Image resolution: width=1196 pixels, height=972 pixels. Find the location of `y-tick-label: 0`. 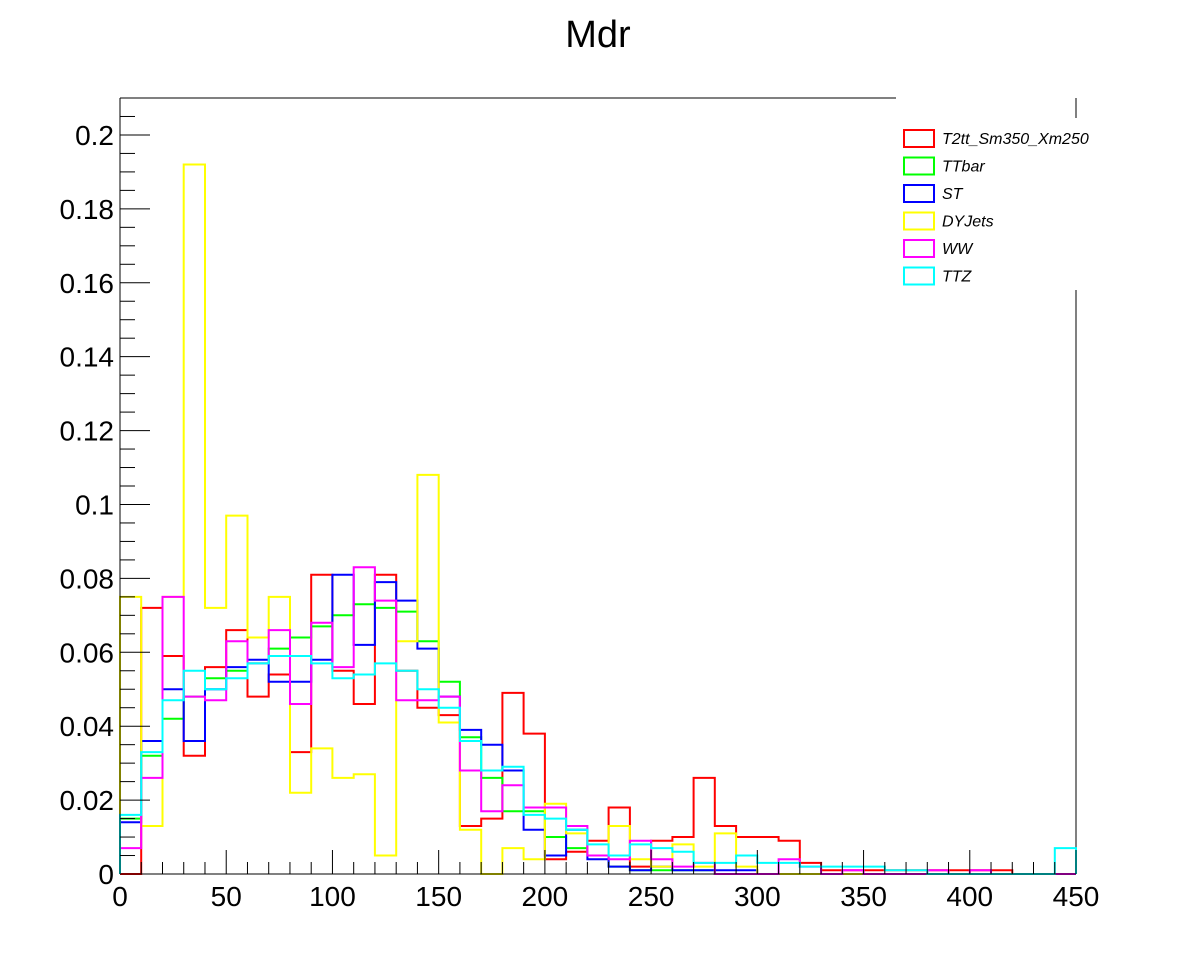

y-tick-label: 0 is located at coordinates (106, 874).